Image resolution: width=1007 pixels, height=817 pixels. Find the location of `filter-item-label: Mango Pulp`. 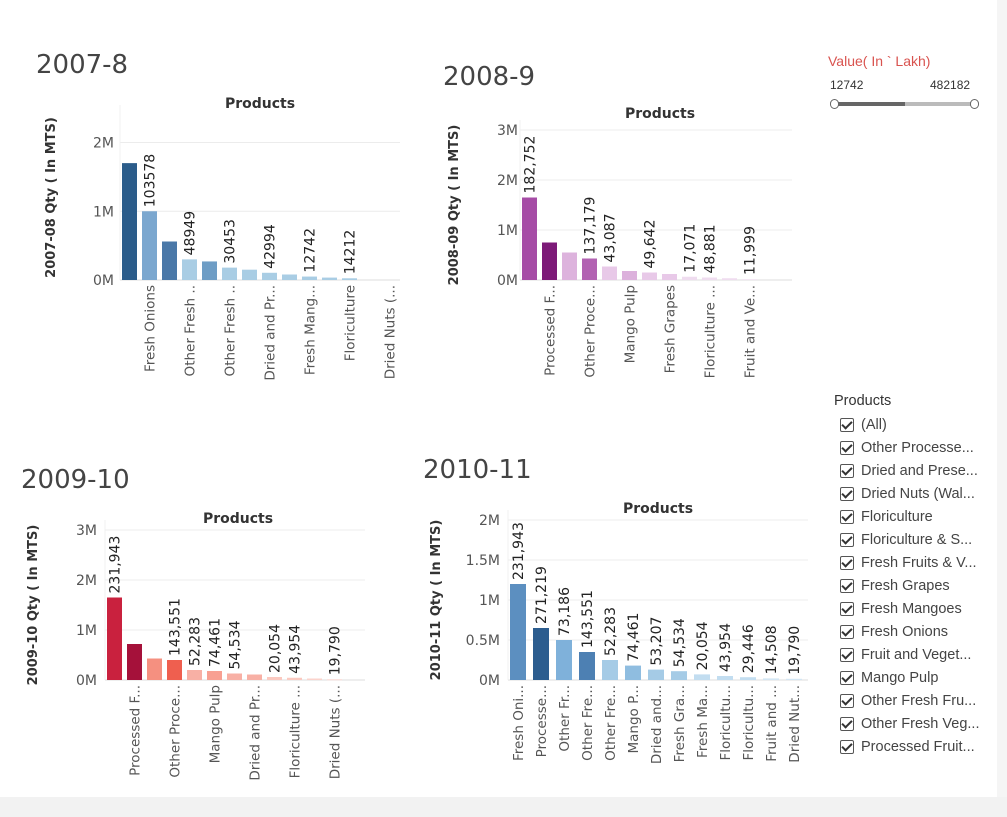

filter-item-label: Mango Pulp is located at coordinates (900, 677).